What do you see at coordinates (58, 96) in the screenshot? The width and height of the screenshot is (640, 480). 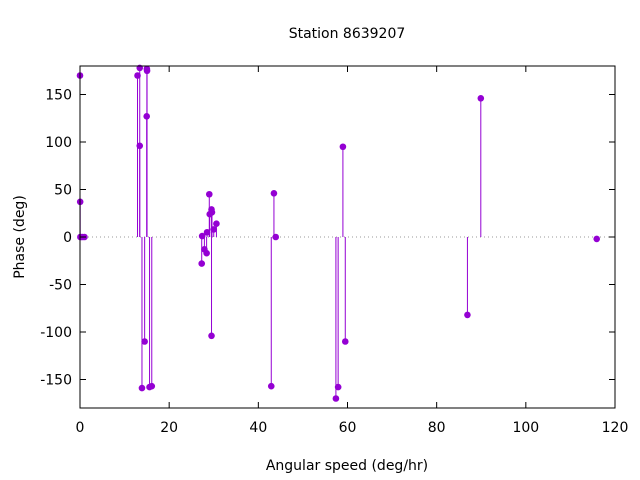 I see `y-tick-label-6: 150` at bounding box center [58, 96].